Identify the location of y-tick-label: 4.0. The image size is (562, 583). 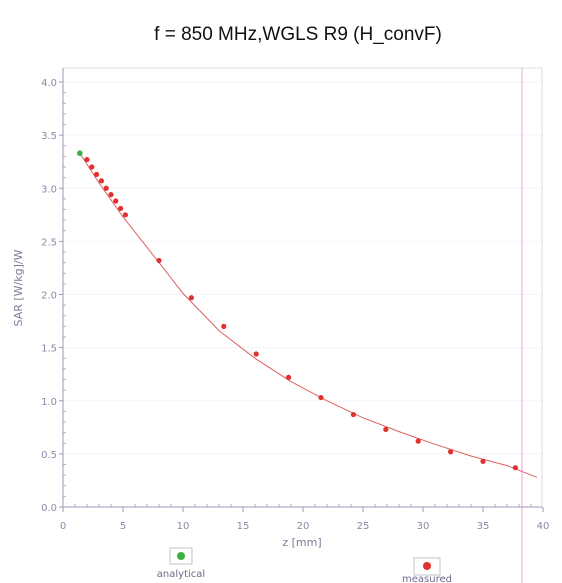
(49, 83).